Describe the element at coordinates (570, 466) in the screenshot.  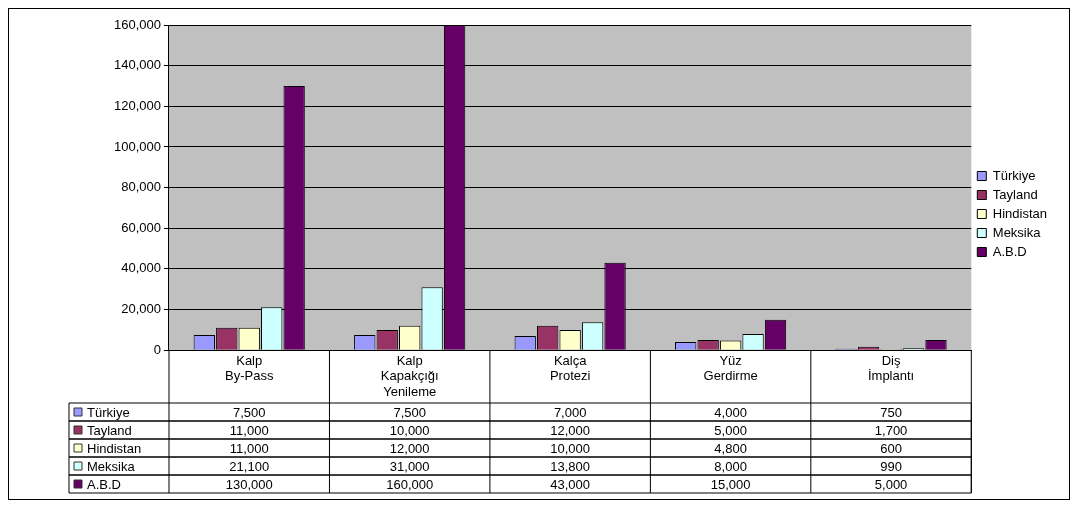
I see `data-label: 13,800` at that location.